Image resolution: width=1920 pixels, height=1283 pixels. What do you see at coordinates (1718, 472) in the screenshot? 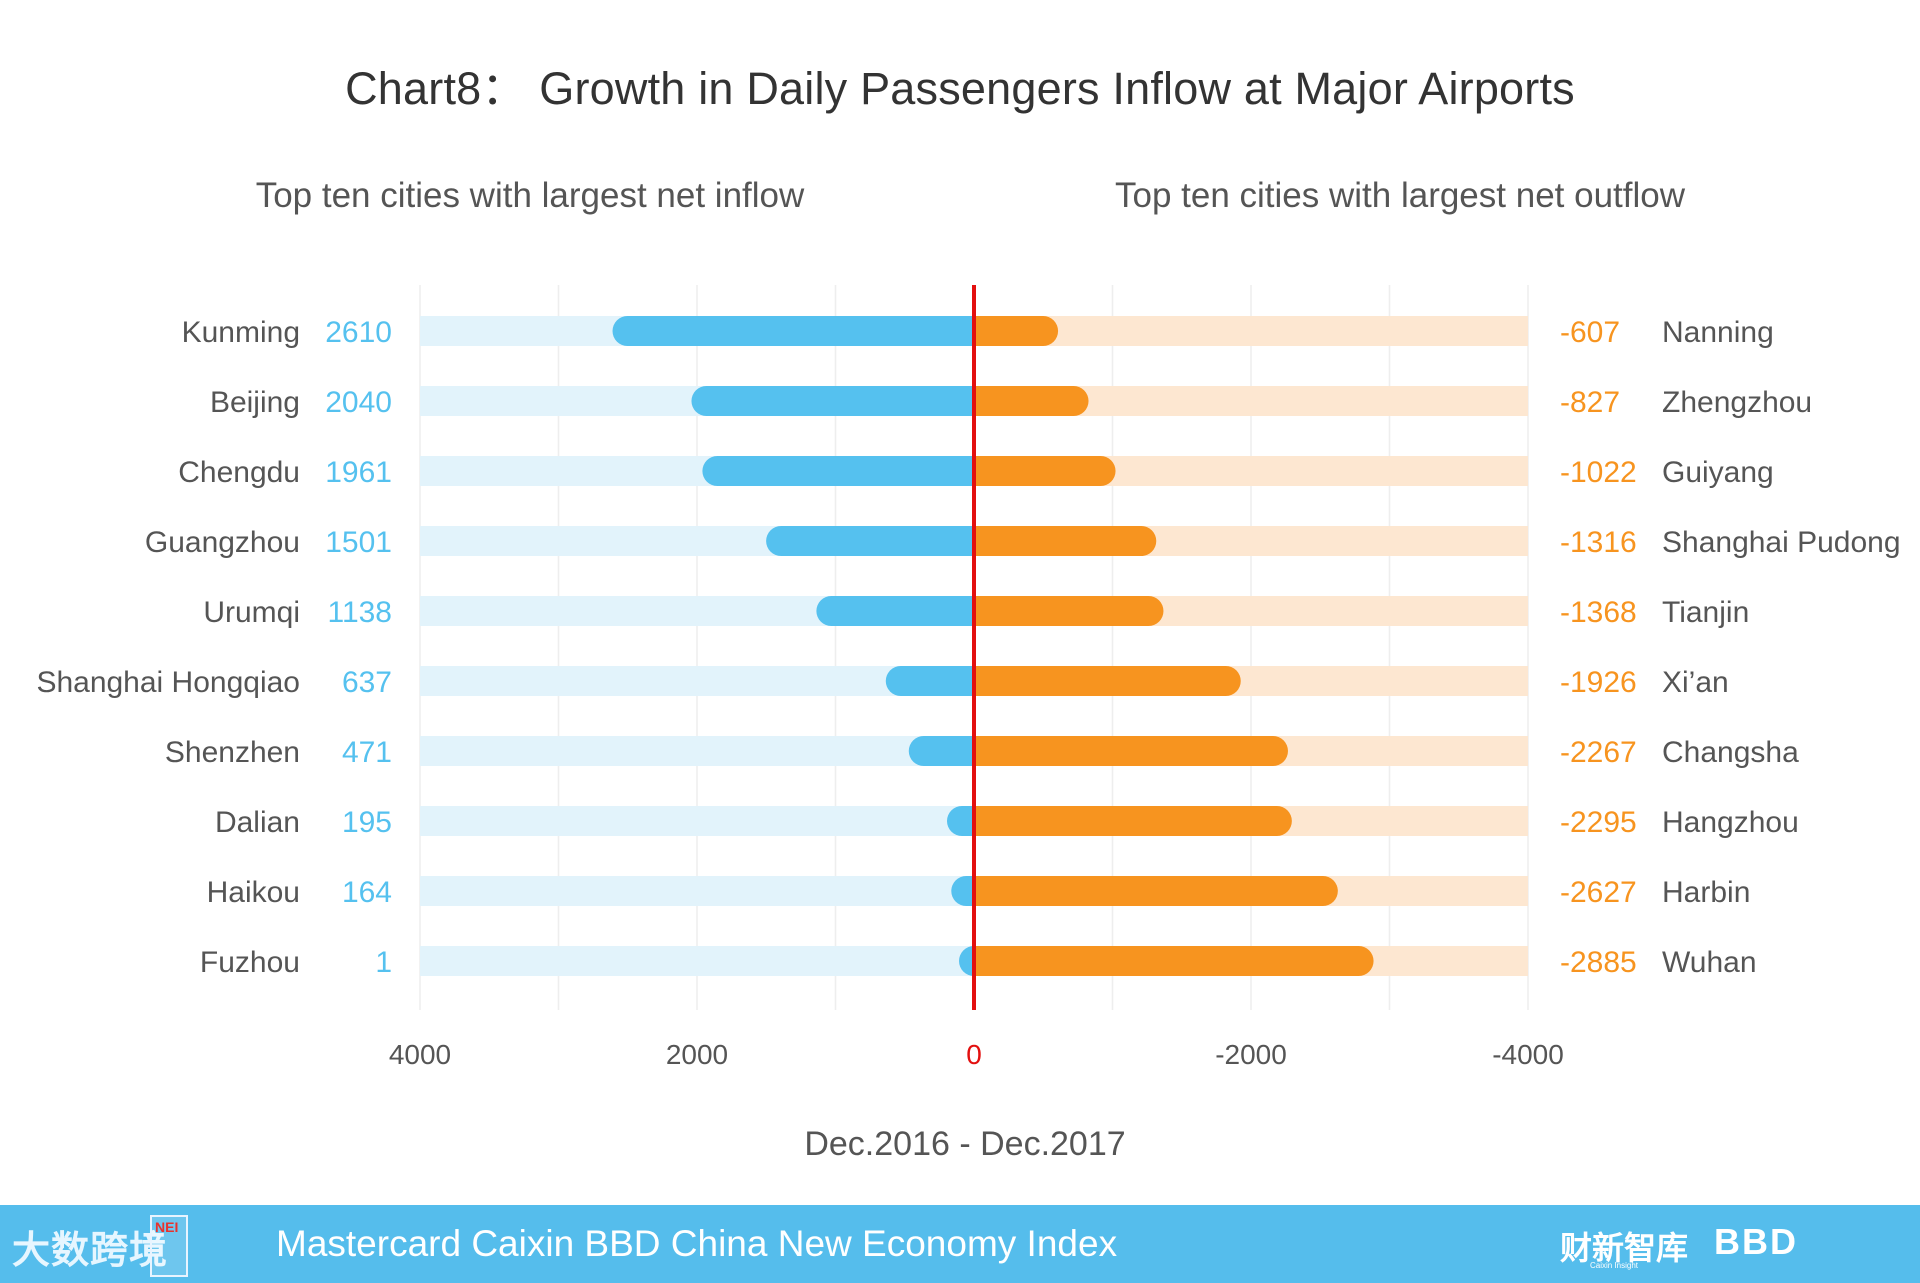
I see `outflow-city-label: Guiyang` at bounding box center [1718, 472].